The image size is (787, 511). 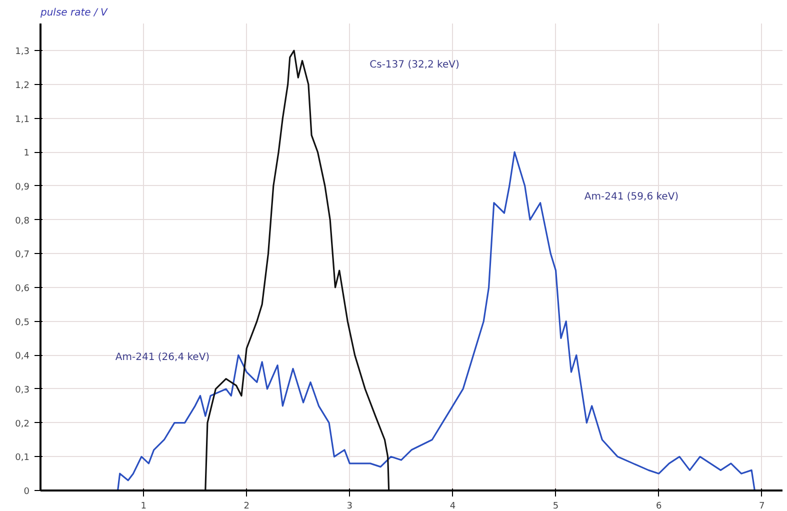 What do you see at coordinates (22, 357) in the screenshot?
I see `y-tick-label: 0,4` at bounding box center [22, 357].